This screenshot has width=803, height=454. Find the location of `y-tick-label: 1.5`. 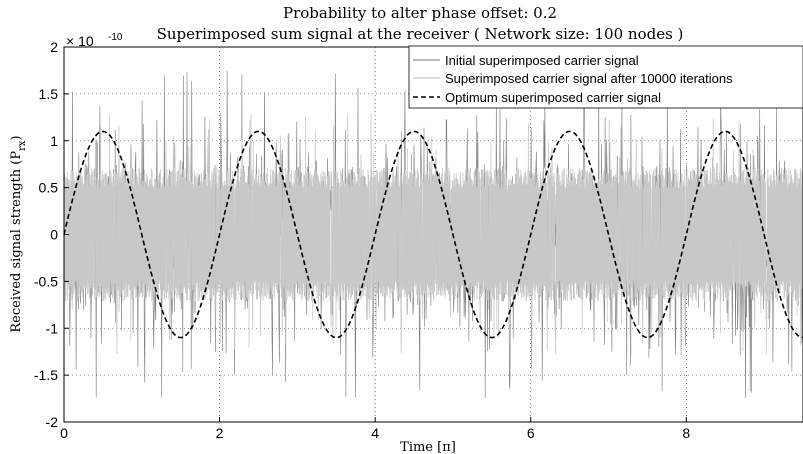

y-tick-label: 1.5 is located at coordinates (49, 94).